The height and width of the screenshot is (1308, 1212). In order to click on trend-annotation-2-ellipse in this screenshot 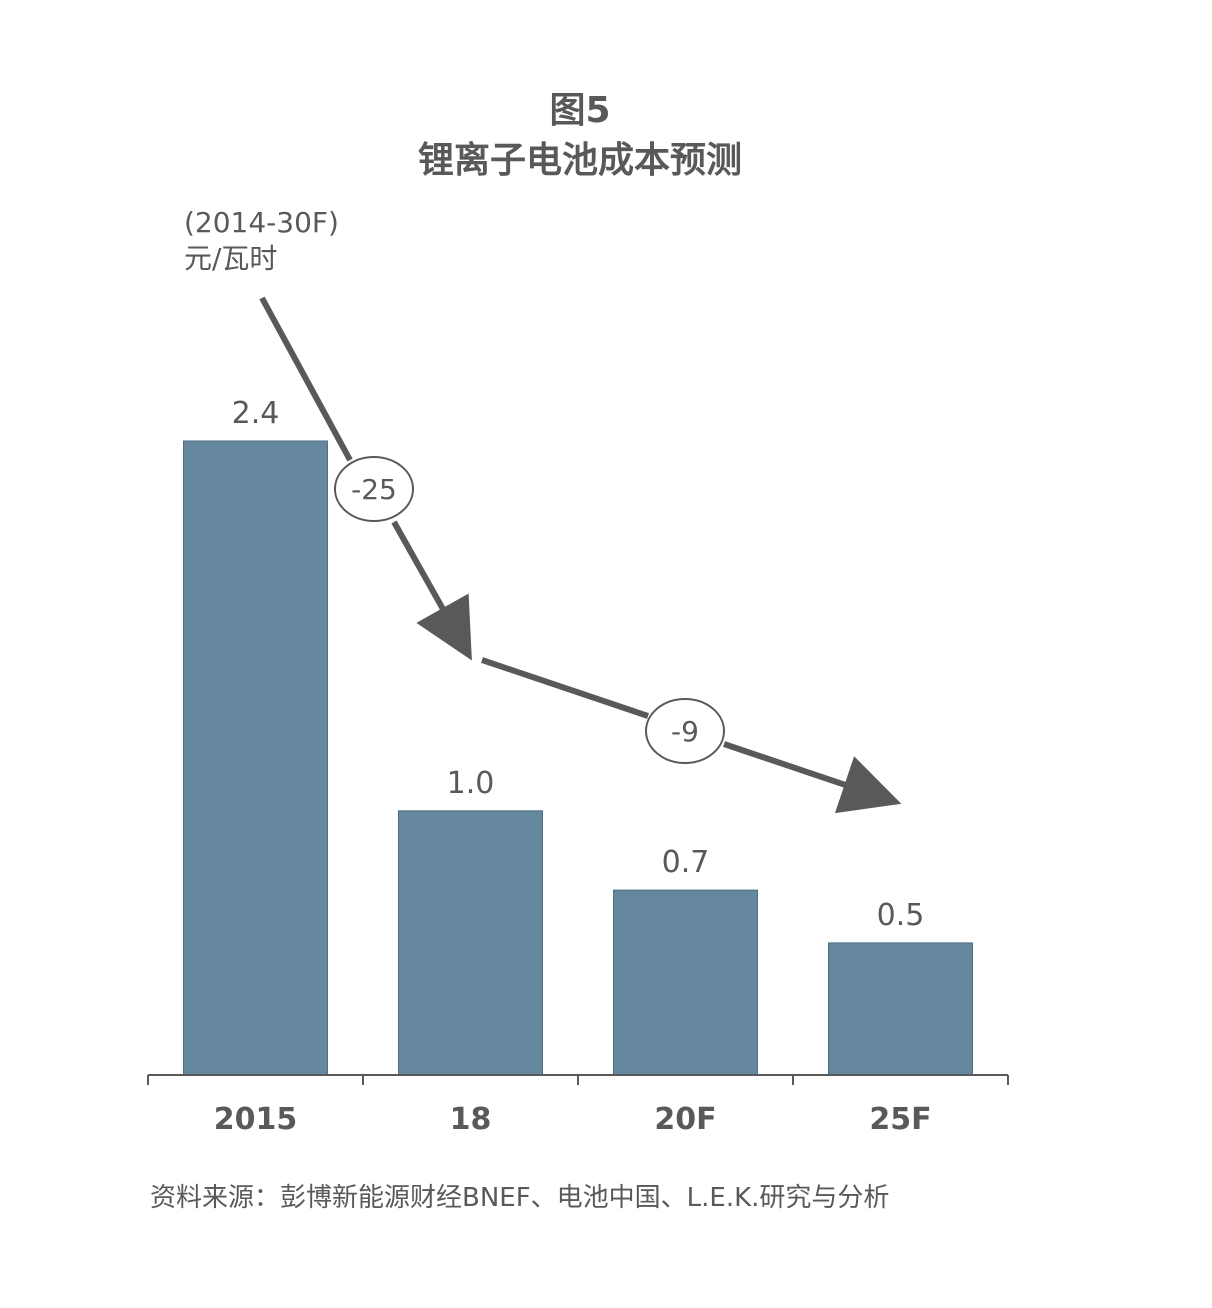, I will do `click(685, 731)`.